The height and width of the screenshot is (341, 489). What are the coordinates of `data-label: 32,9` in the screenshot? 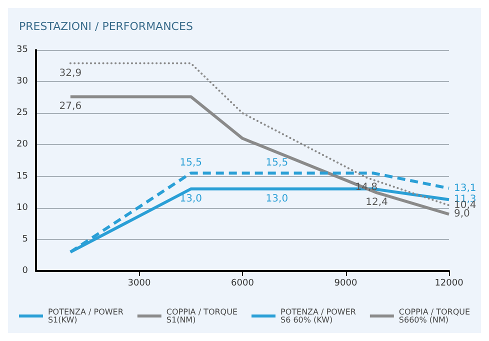 It's located at (70, 73).